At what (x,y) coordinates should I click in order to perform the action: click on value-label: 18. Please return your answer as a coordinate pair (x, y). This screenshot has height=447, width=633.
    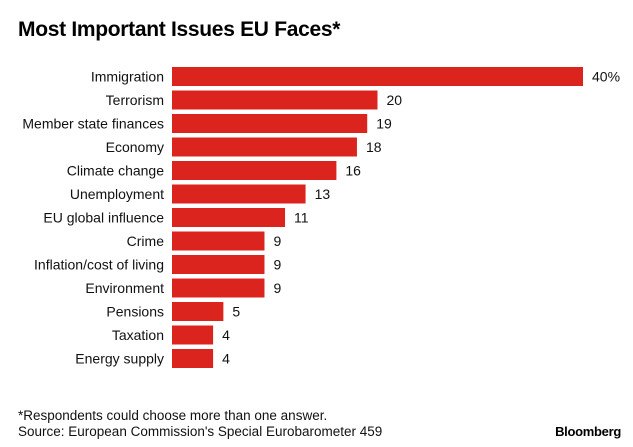
    Looking at the image, I should click on (374, 147).